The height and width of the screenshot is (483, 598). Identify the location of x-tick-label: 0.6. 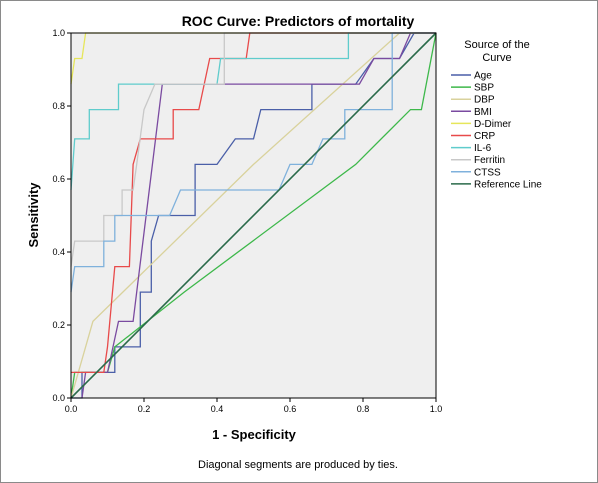
(290, 409).